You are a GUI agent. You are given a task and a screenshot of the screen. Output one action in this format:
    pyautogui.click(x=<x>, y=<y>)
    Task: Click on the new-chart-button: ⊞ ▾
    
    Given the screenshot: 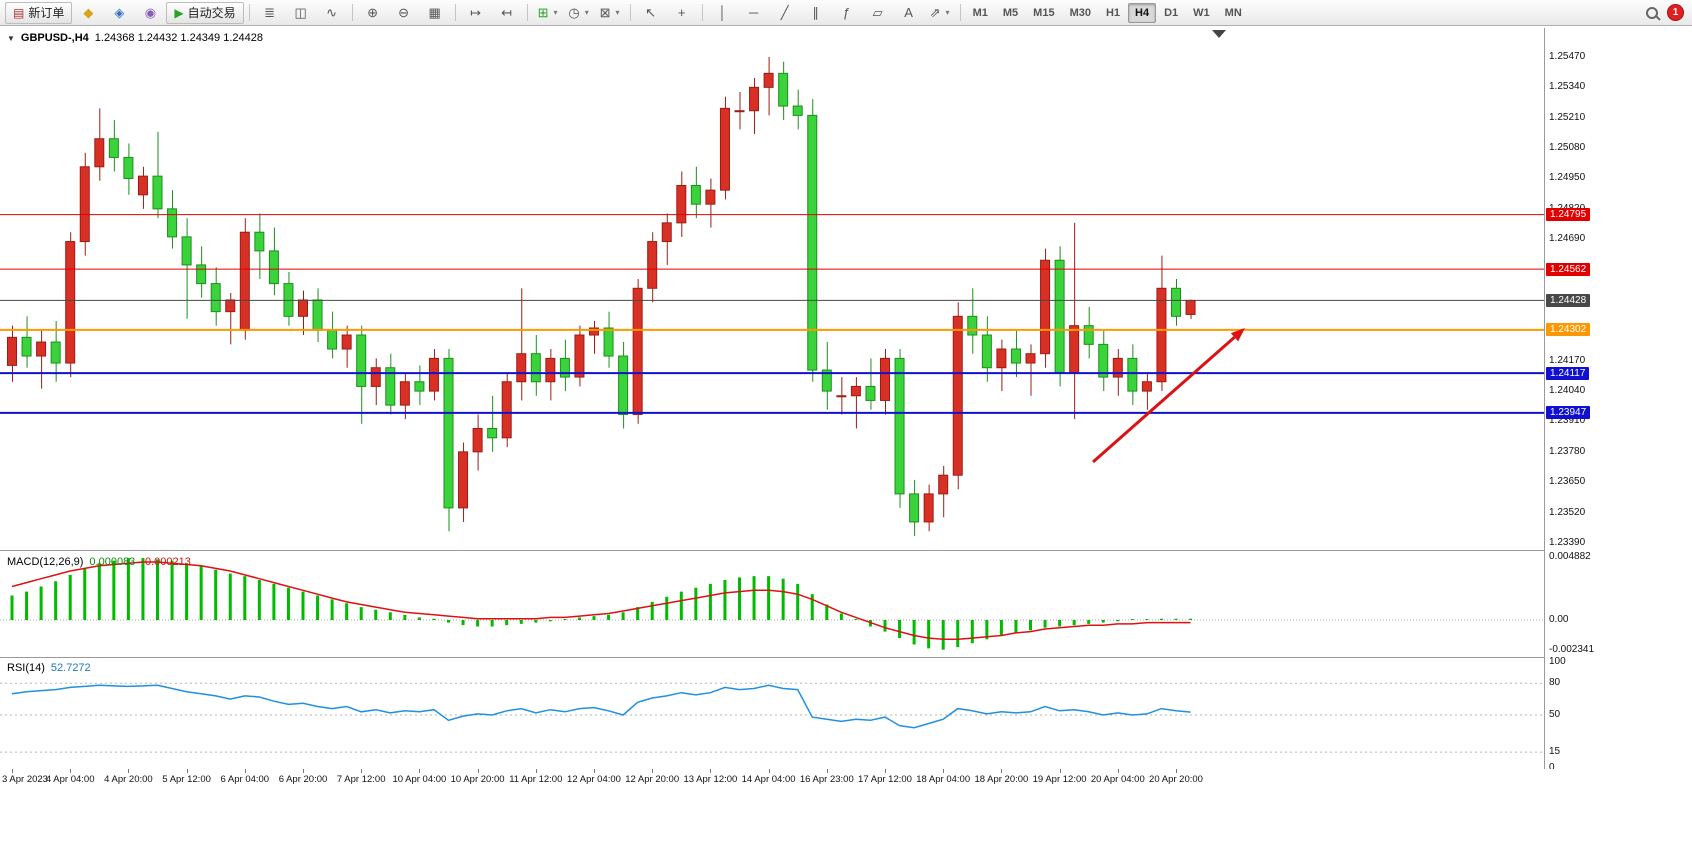 What is the action you would take?
    pyautogui.click(x=548, y=13)
    